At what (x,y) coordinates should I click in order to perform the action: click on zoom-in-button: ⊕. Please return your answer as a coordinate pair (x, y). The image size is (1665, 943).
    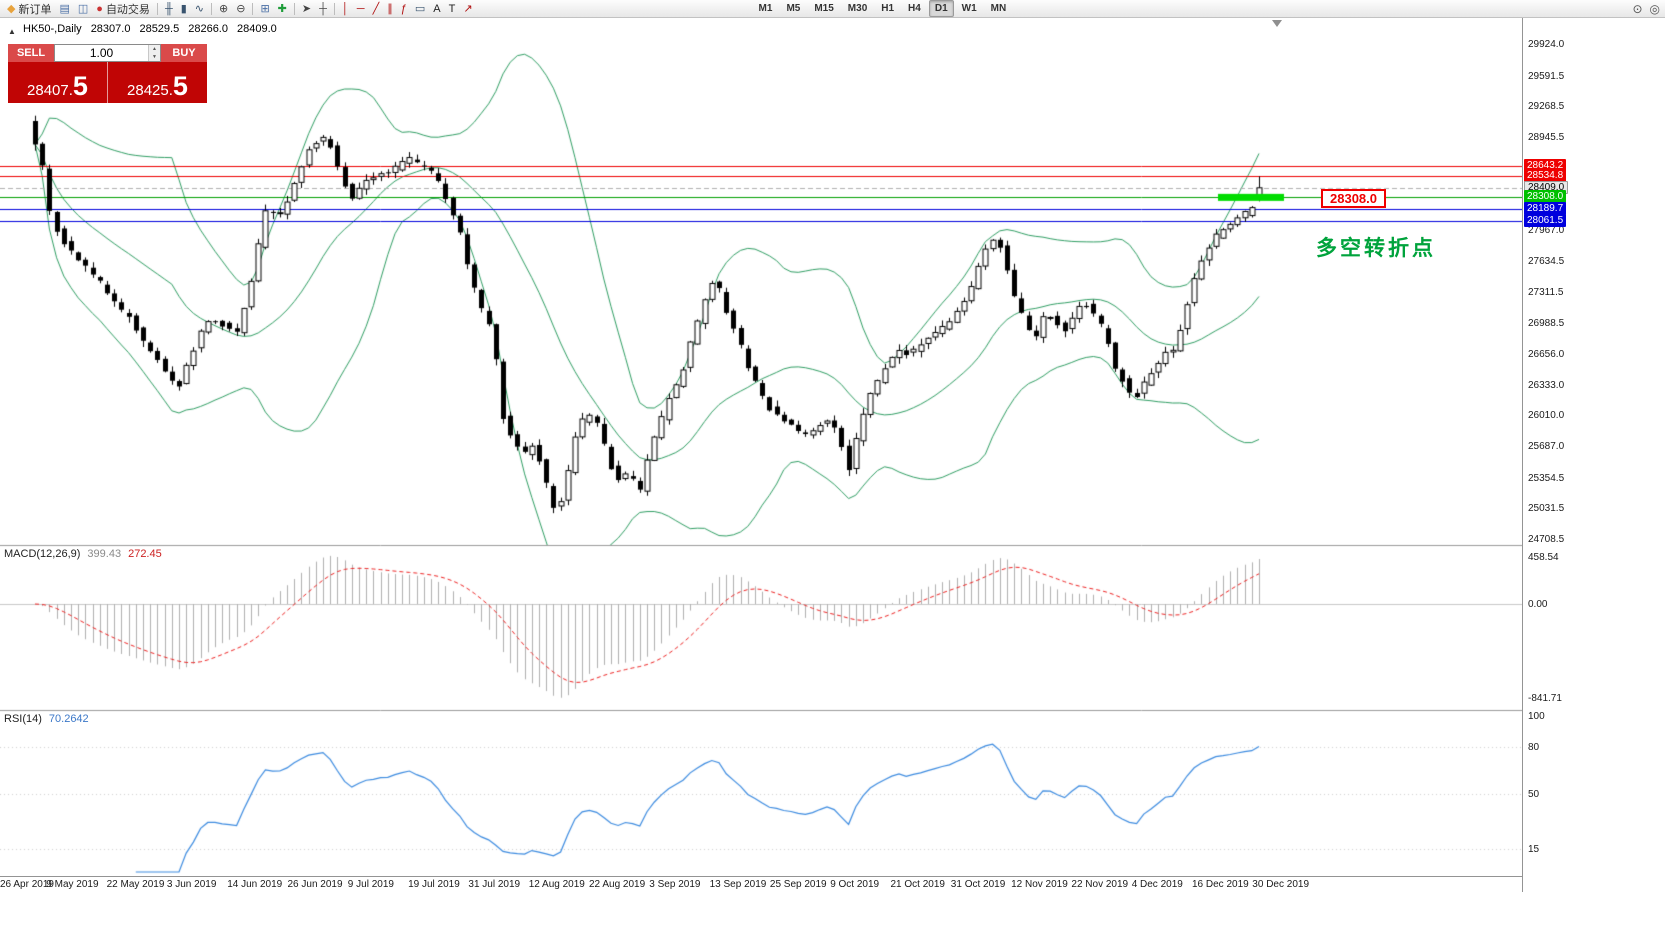
    Looking at the image, I should click on (223, 9).